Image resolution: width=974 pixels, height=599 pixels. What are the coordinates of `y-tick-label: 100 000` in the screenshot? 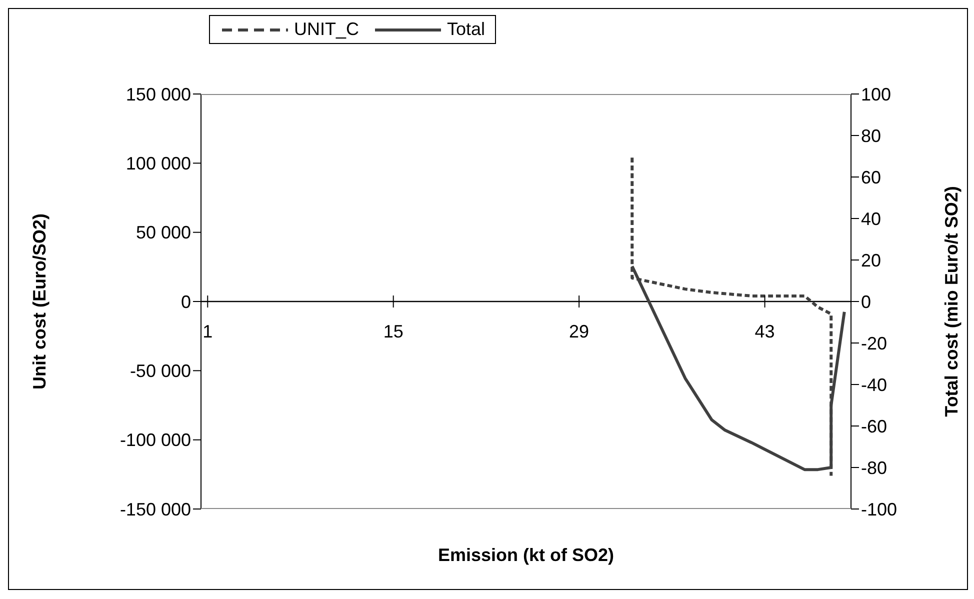 It's located at (158, 164).